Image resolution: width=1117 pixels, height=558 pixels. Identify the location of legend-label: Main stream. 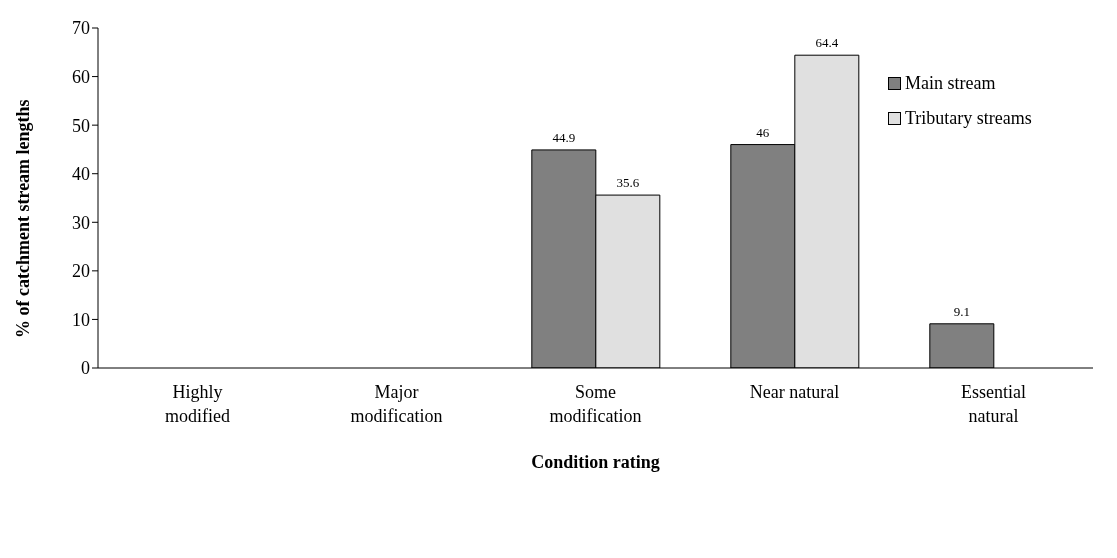
(950, 83).